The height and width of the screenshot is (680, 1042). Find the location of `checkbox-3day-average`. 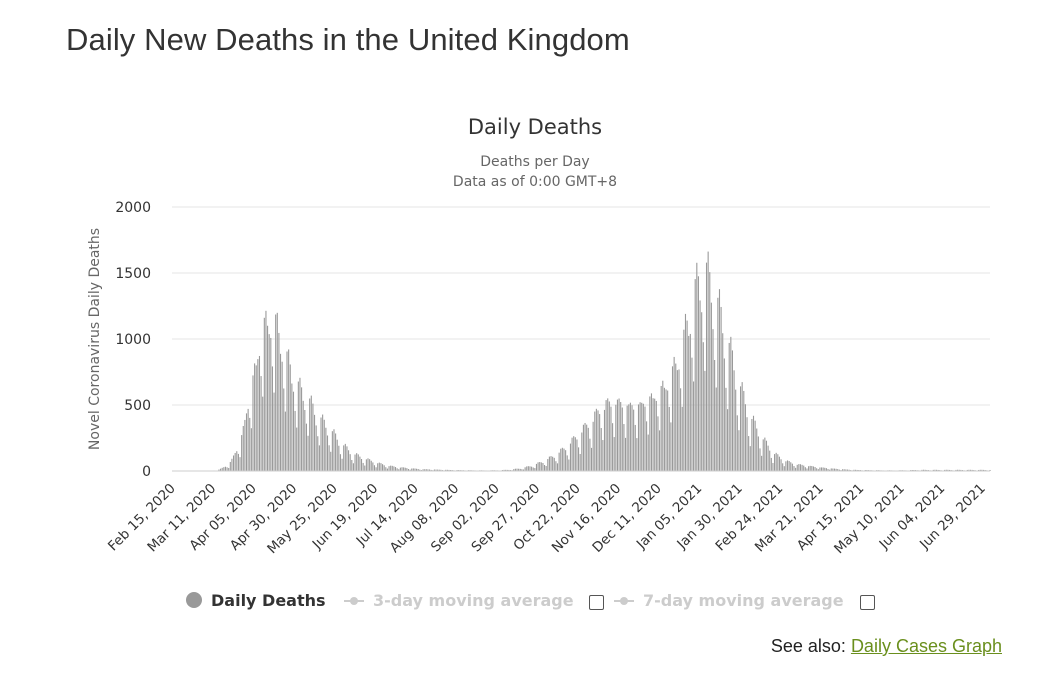

checkbox-3day-average is located at coordinates (596, 602).